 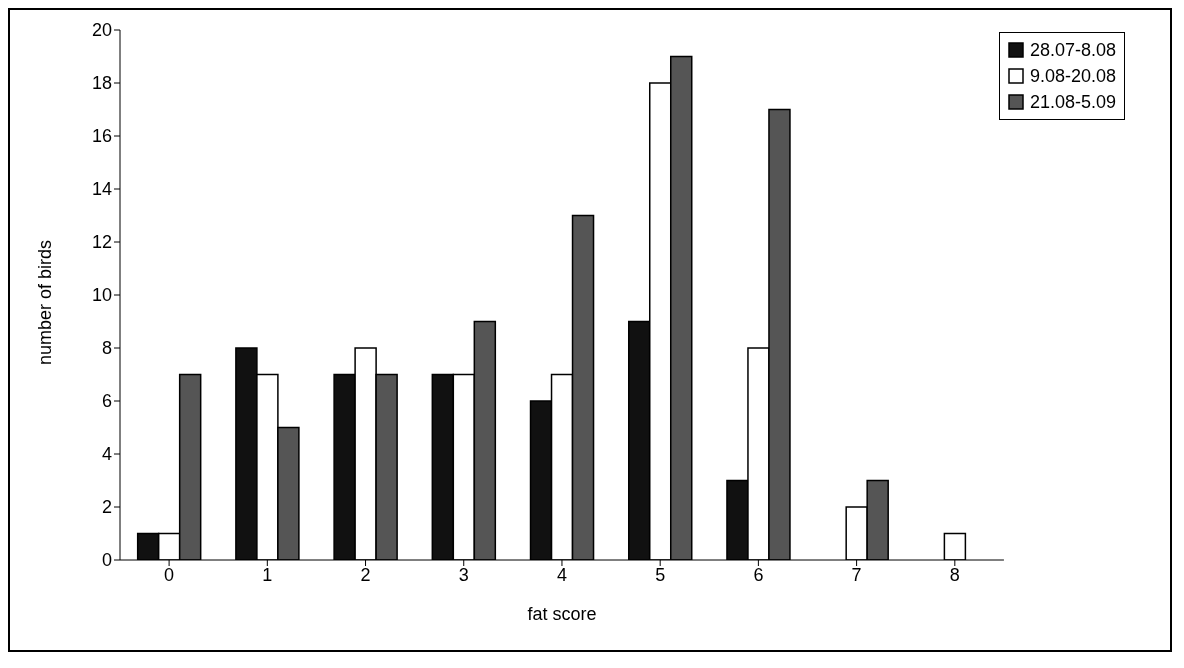 What do you see at coordinates (106, 401) in the screenshot?
I see `y-tick-label: 6` at bounding box center [106, 401].